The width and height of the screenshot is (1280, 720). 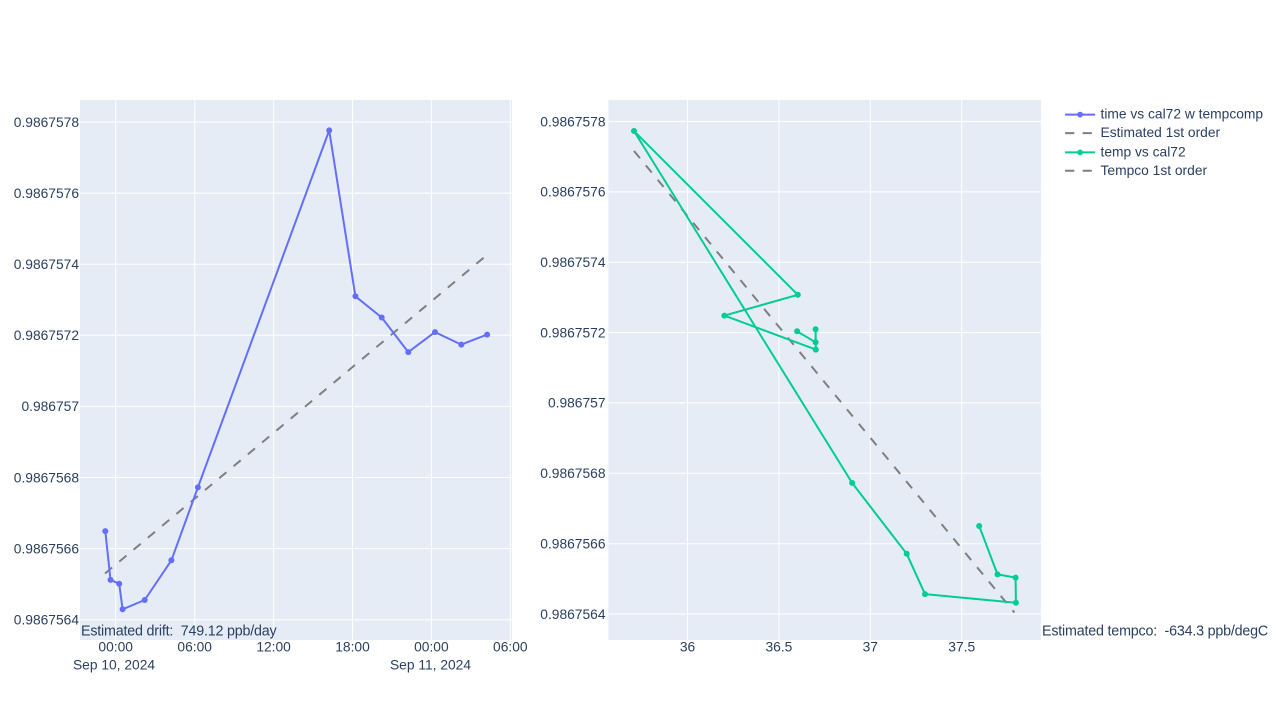 What do you see at coordinates (1161, 132) in the screenshot?
I see `svg-text: Estimated 1st order` at bounding box center [1161, 132].